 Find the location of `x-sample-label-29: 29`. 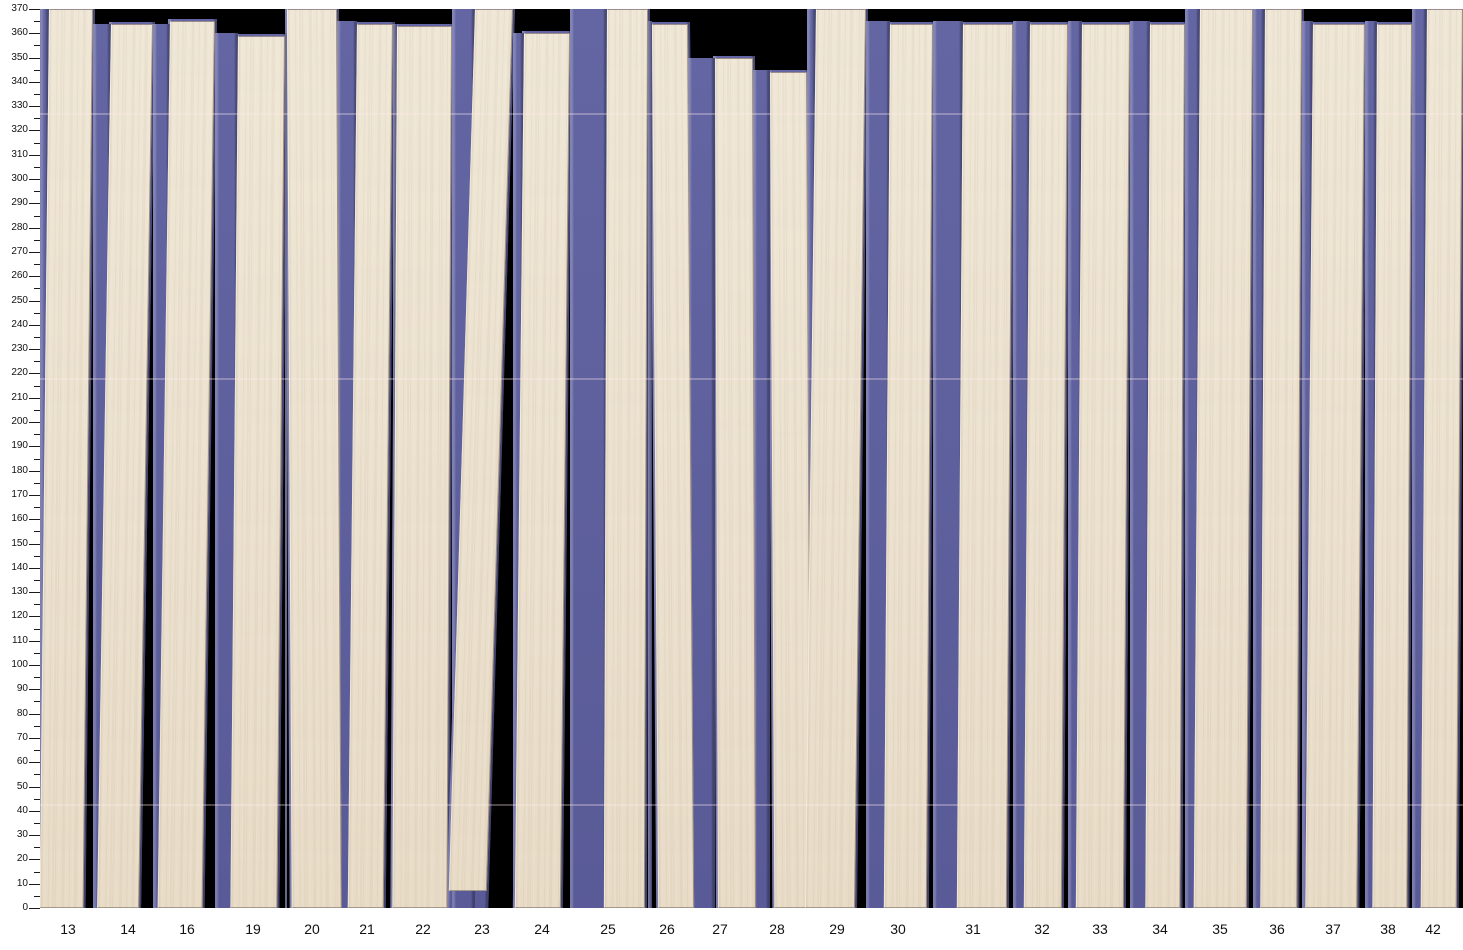

x-sample-label-29: 29 is located at coordinates (837, 929).